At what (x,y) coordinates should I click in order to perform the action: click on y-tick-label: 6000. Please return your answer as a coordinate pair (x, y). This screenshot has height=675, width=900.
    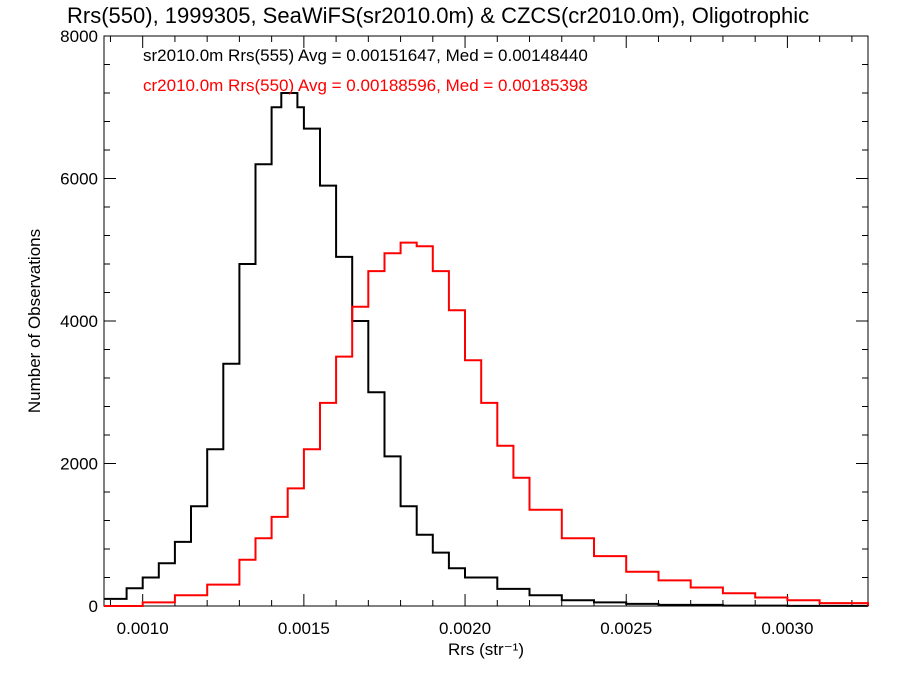
    Looking at the image, I should click on (79, 179).